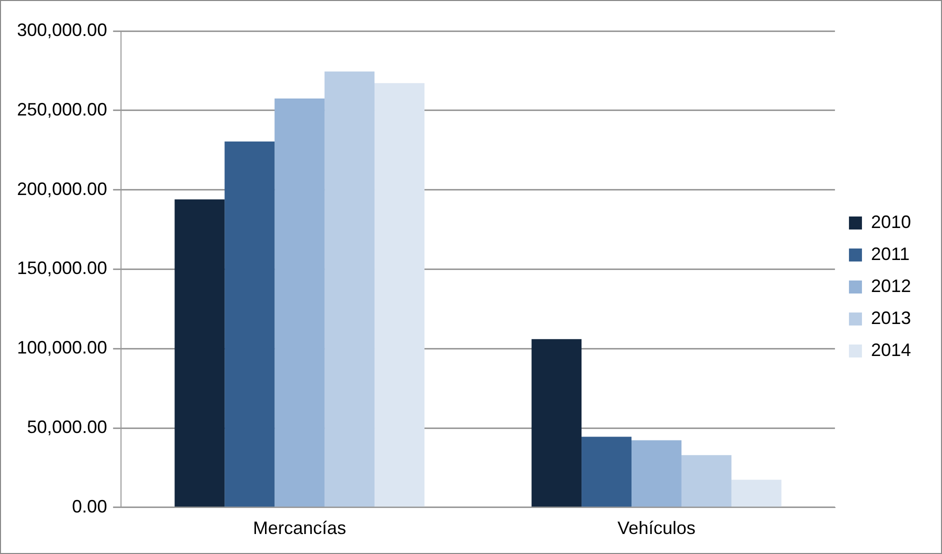  Describe the element at coordinates (67, 426) in the screenshot. I see `y-tick-label: 50,000.00` at that location.